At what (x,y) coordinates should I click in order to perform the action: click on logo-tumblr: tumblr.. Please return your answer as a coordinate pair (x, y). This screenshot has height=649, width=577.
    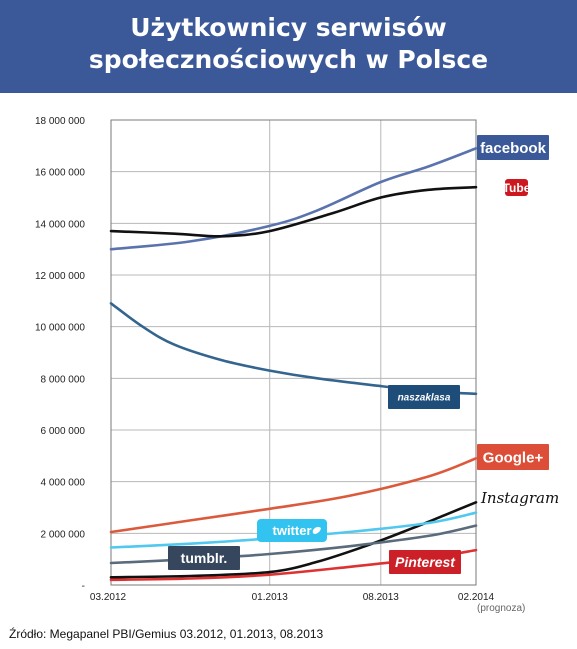
    Looking at the image, I should click on (204, 558).